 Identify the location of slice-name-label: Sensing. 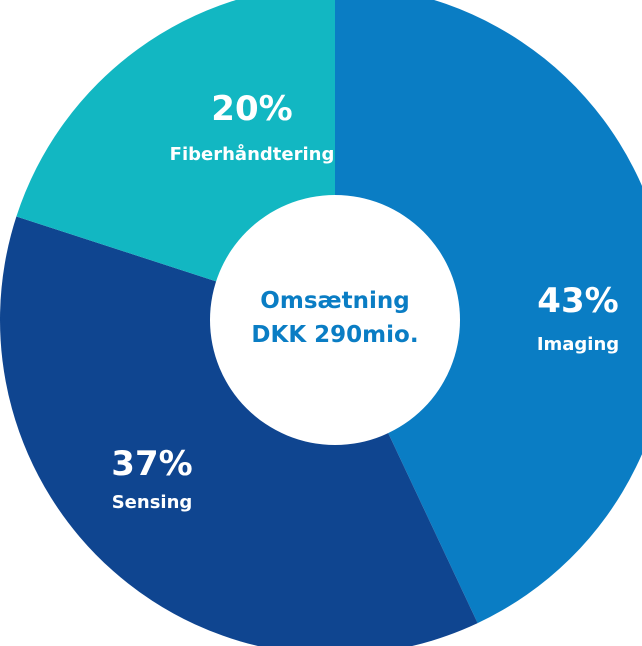
(152, 502).